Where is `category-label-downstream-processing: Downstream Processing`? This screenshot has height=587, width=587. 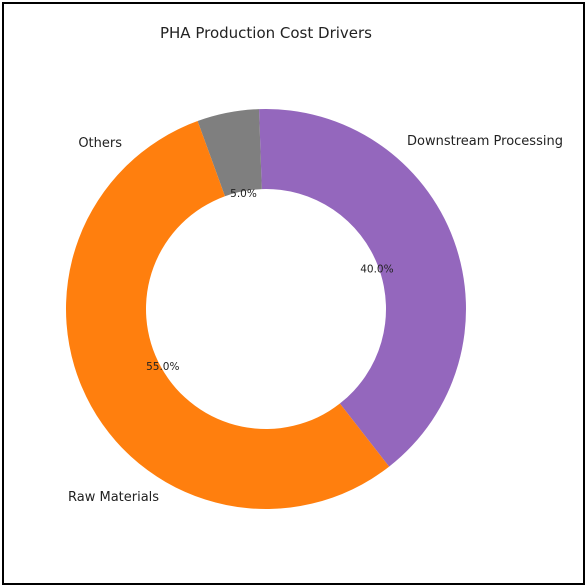
category-label-downstream-processing: Downstream Processing is located at coordinates (485, 141).